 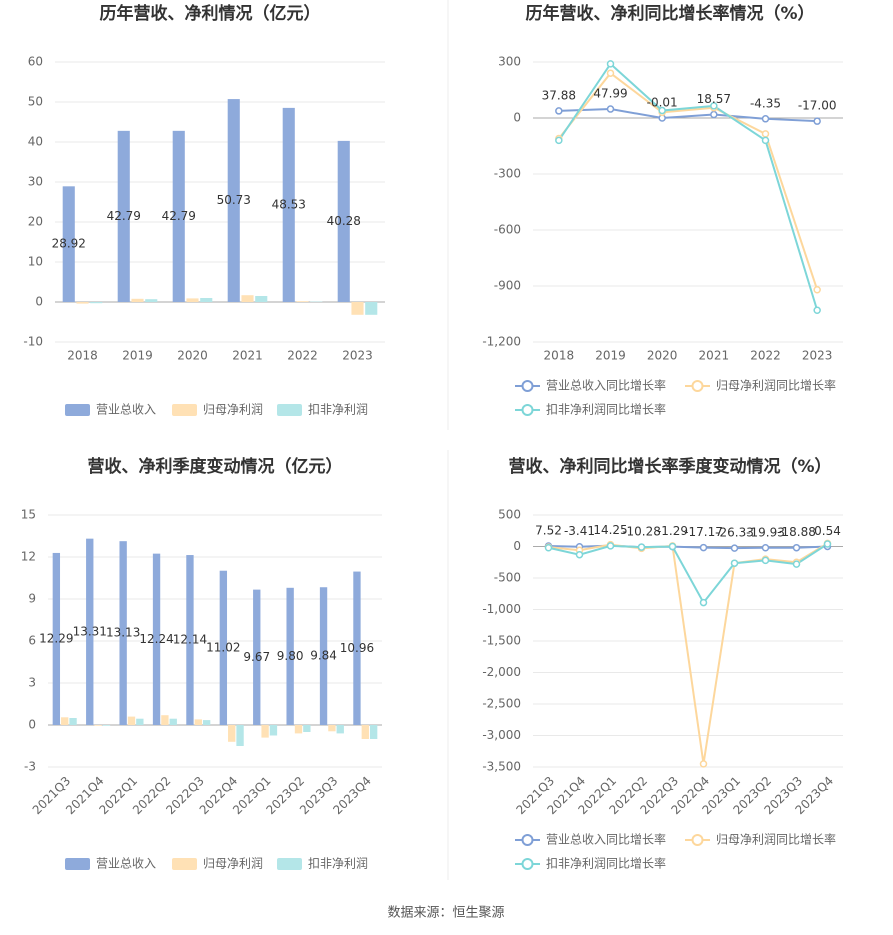 I want to click on y-tick-label: -10, so click(x=33, y=342).